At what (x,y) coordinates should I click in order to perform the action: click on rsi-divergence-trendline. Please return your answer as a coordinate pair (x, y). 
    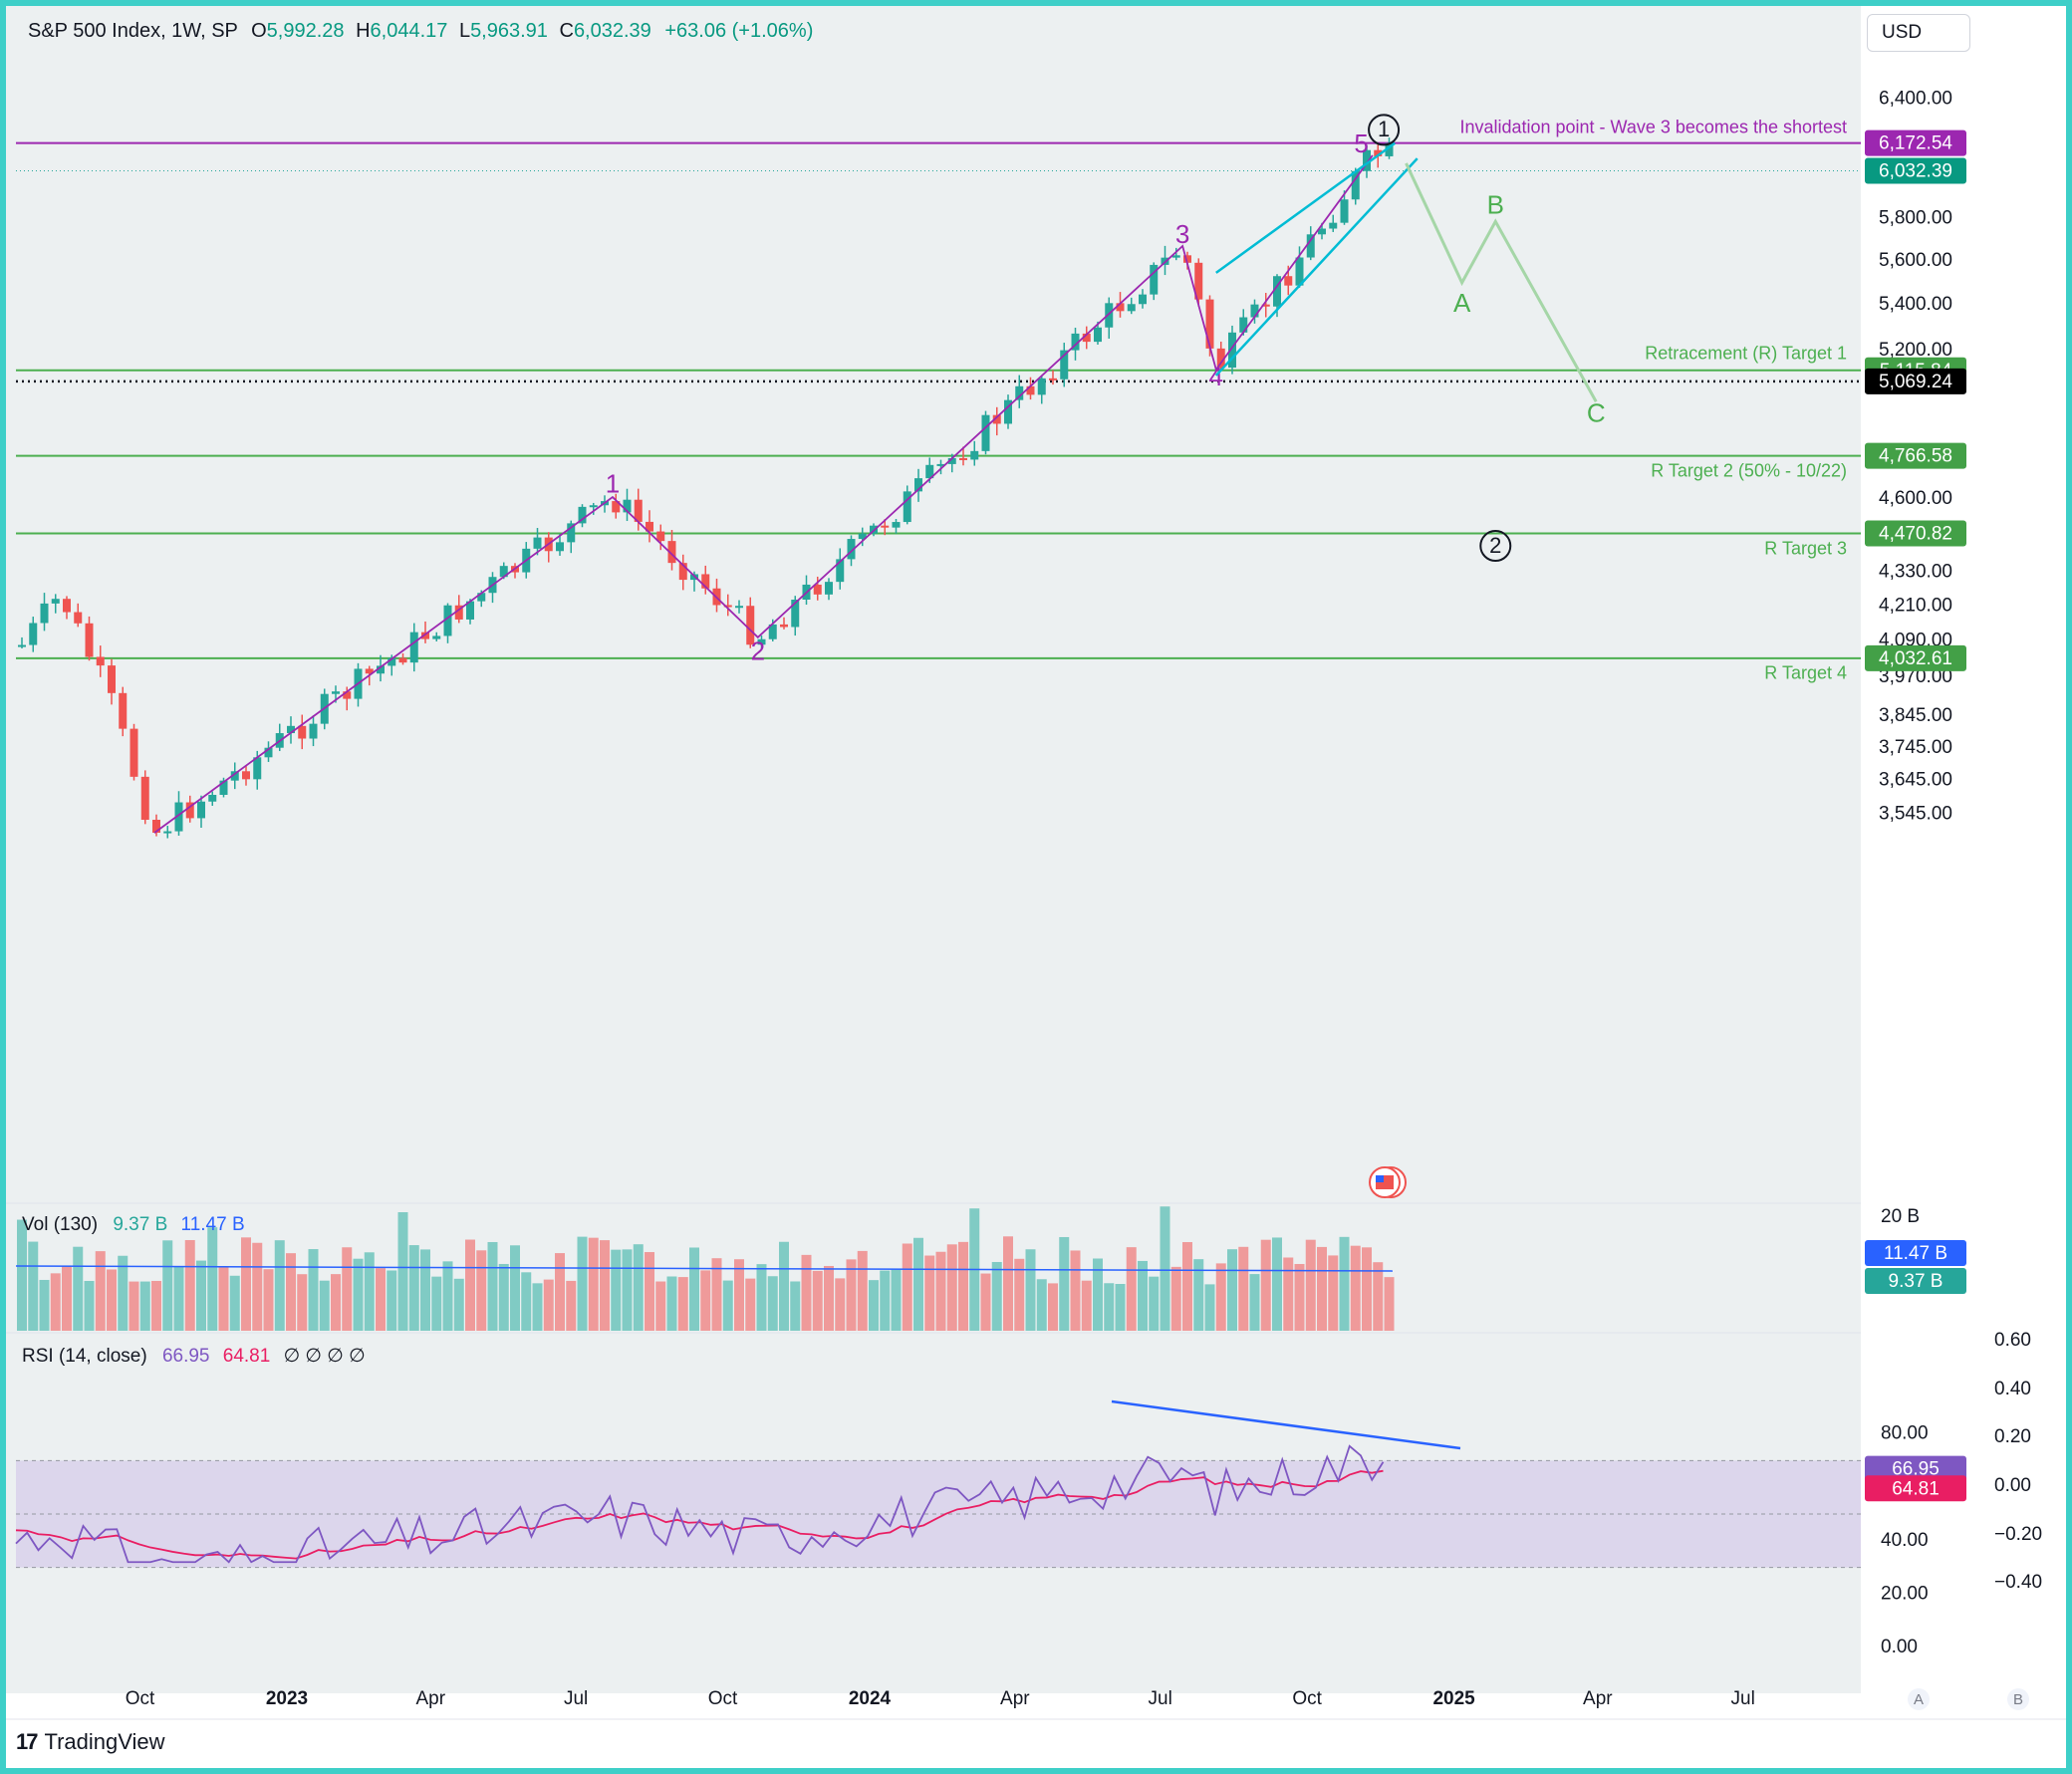
    Looking at the image, I should click on (1286, 1424).